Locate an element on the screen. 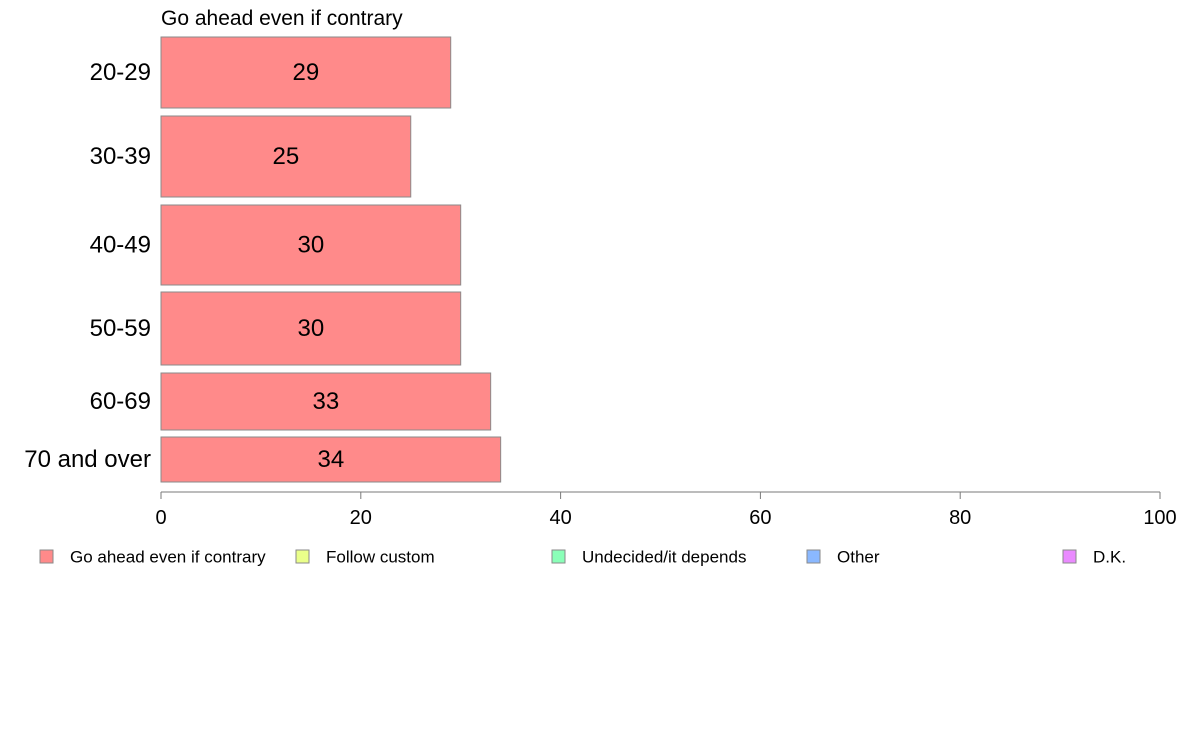 Image resolution: width=1188 pixels, height=736 pixels. data-label: 33 is located at coordinates (325, 401).